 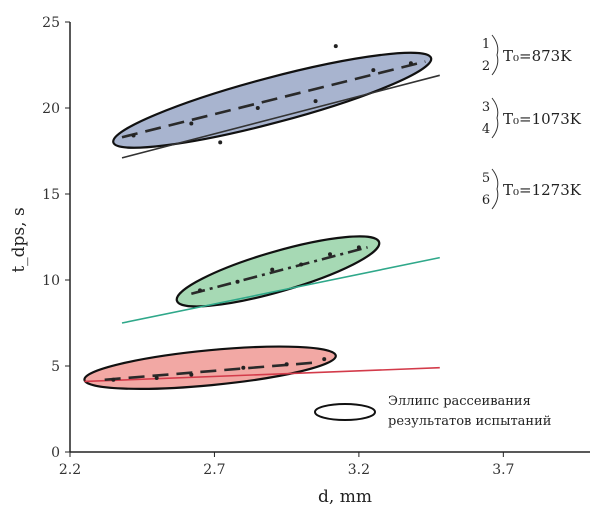 I want to click on legend-ellipse-text: Эллипс рассеивания, so click(x=459, y=401).